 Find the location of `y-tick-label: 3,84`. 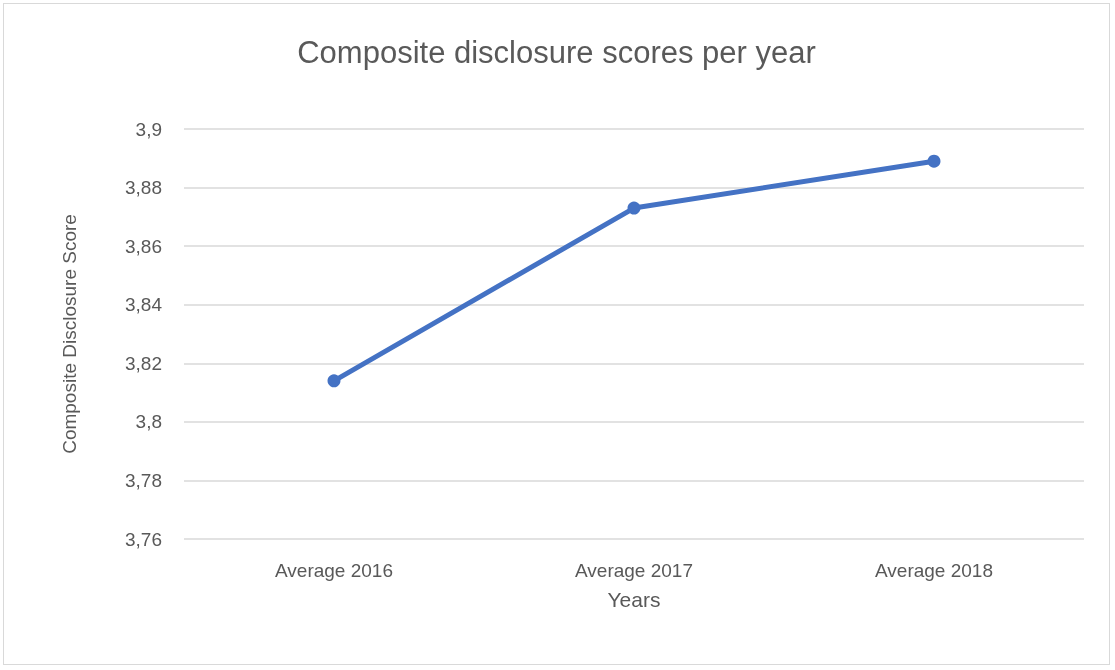

y-tick-label: 3,84 is located at coordinates (144, 305).